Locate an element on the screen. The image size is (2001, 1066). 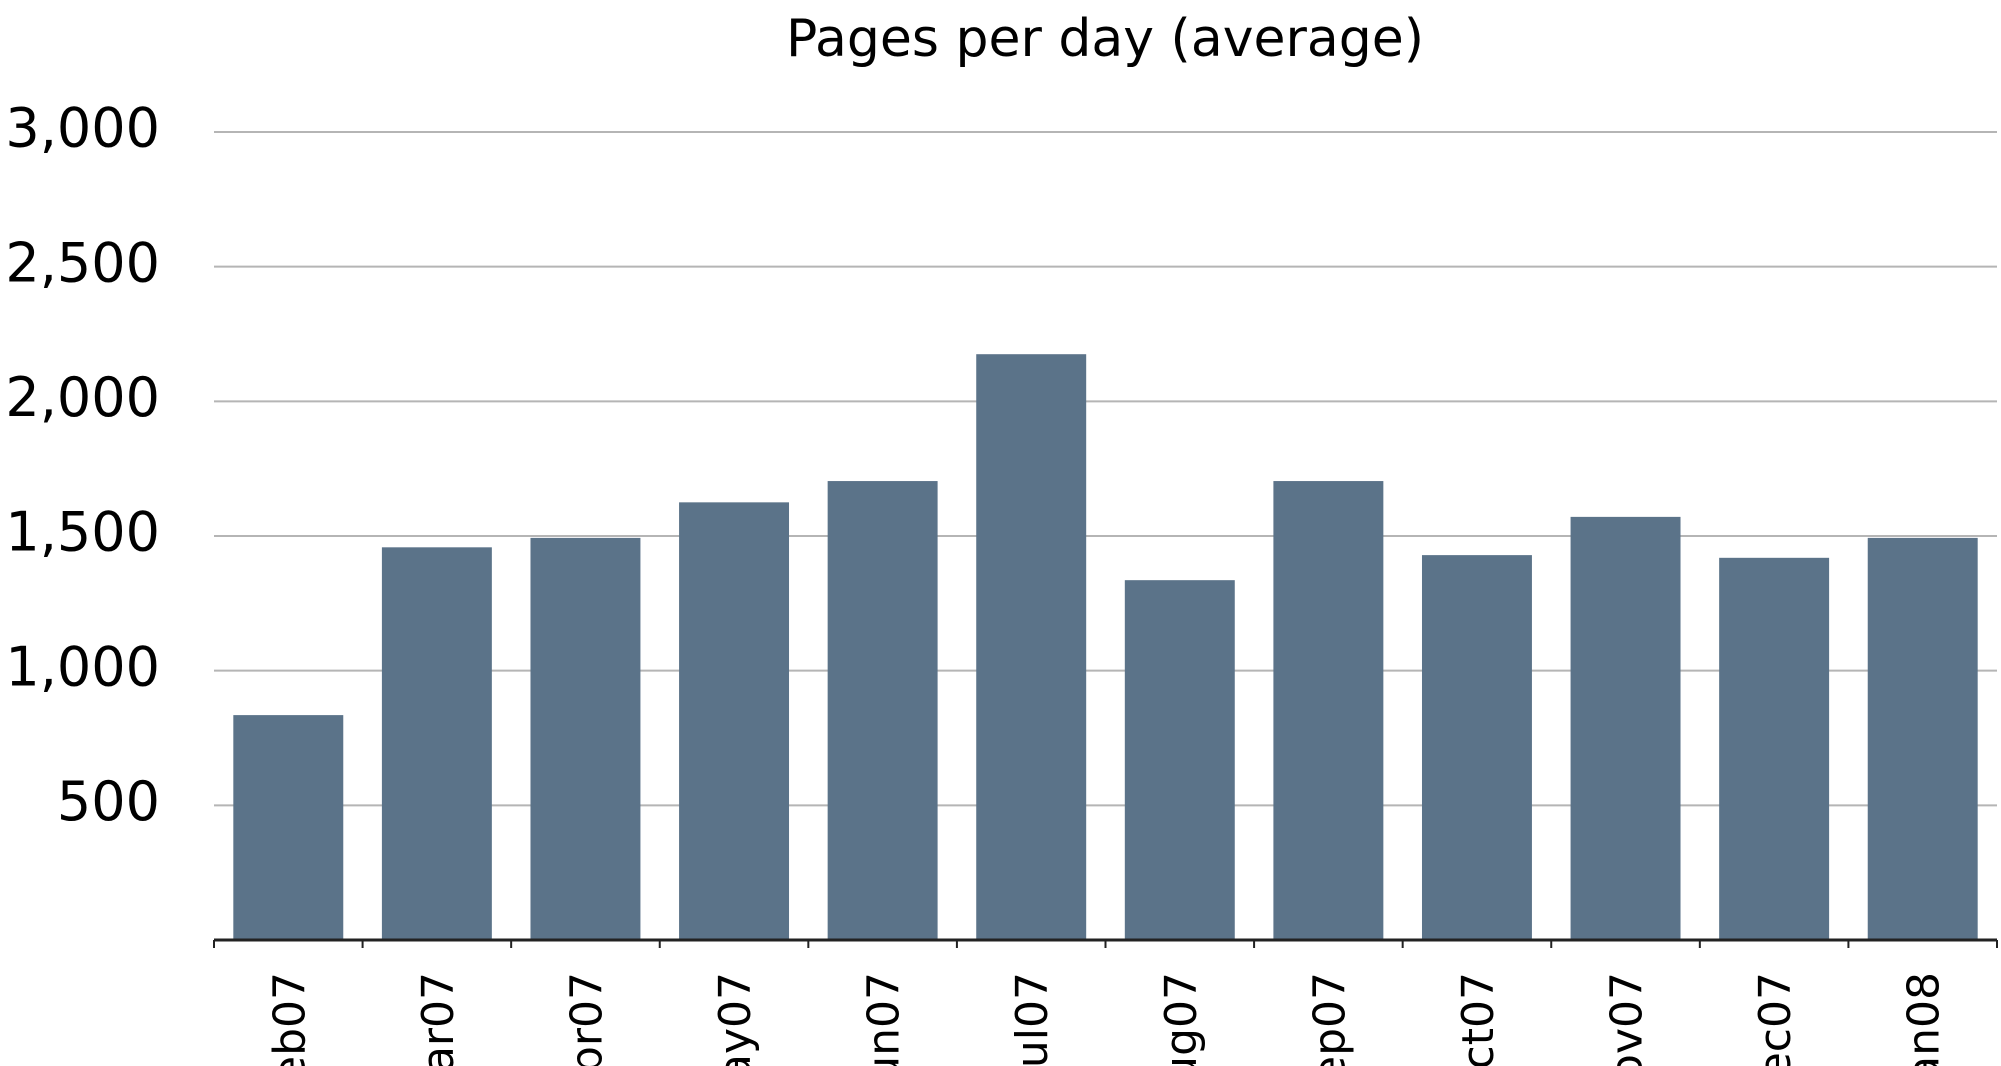
x-tick-label: Jun07 is located at coordinates (884, 1019).